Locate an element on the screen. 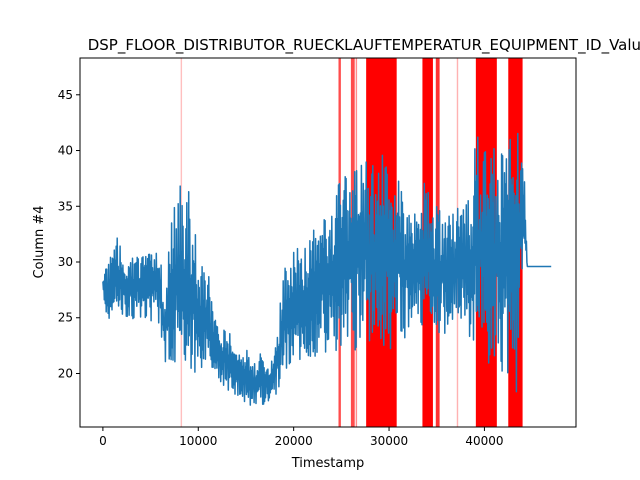 This screenshot has width=640, height=480. y-tick-label: 30 is located at coordinates (65, 262).